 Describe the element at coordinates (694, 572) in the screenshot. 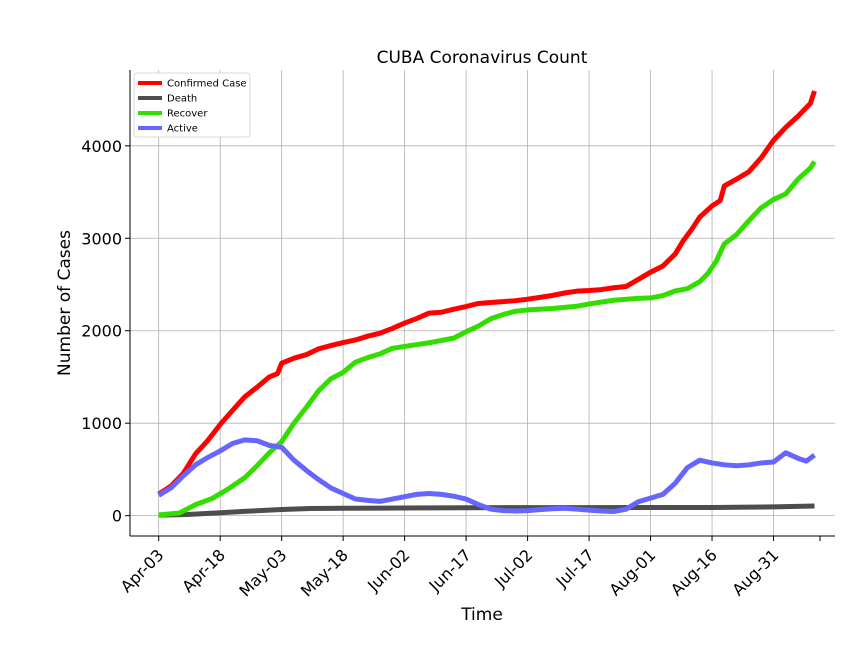

I see `x-tick-label: Aug-16` at that location.